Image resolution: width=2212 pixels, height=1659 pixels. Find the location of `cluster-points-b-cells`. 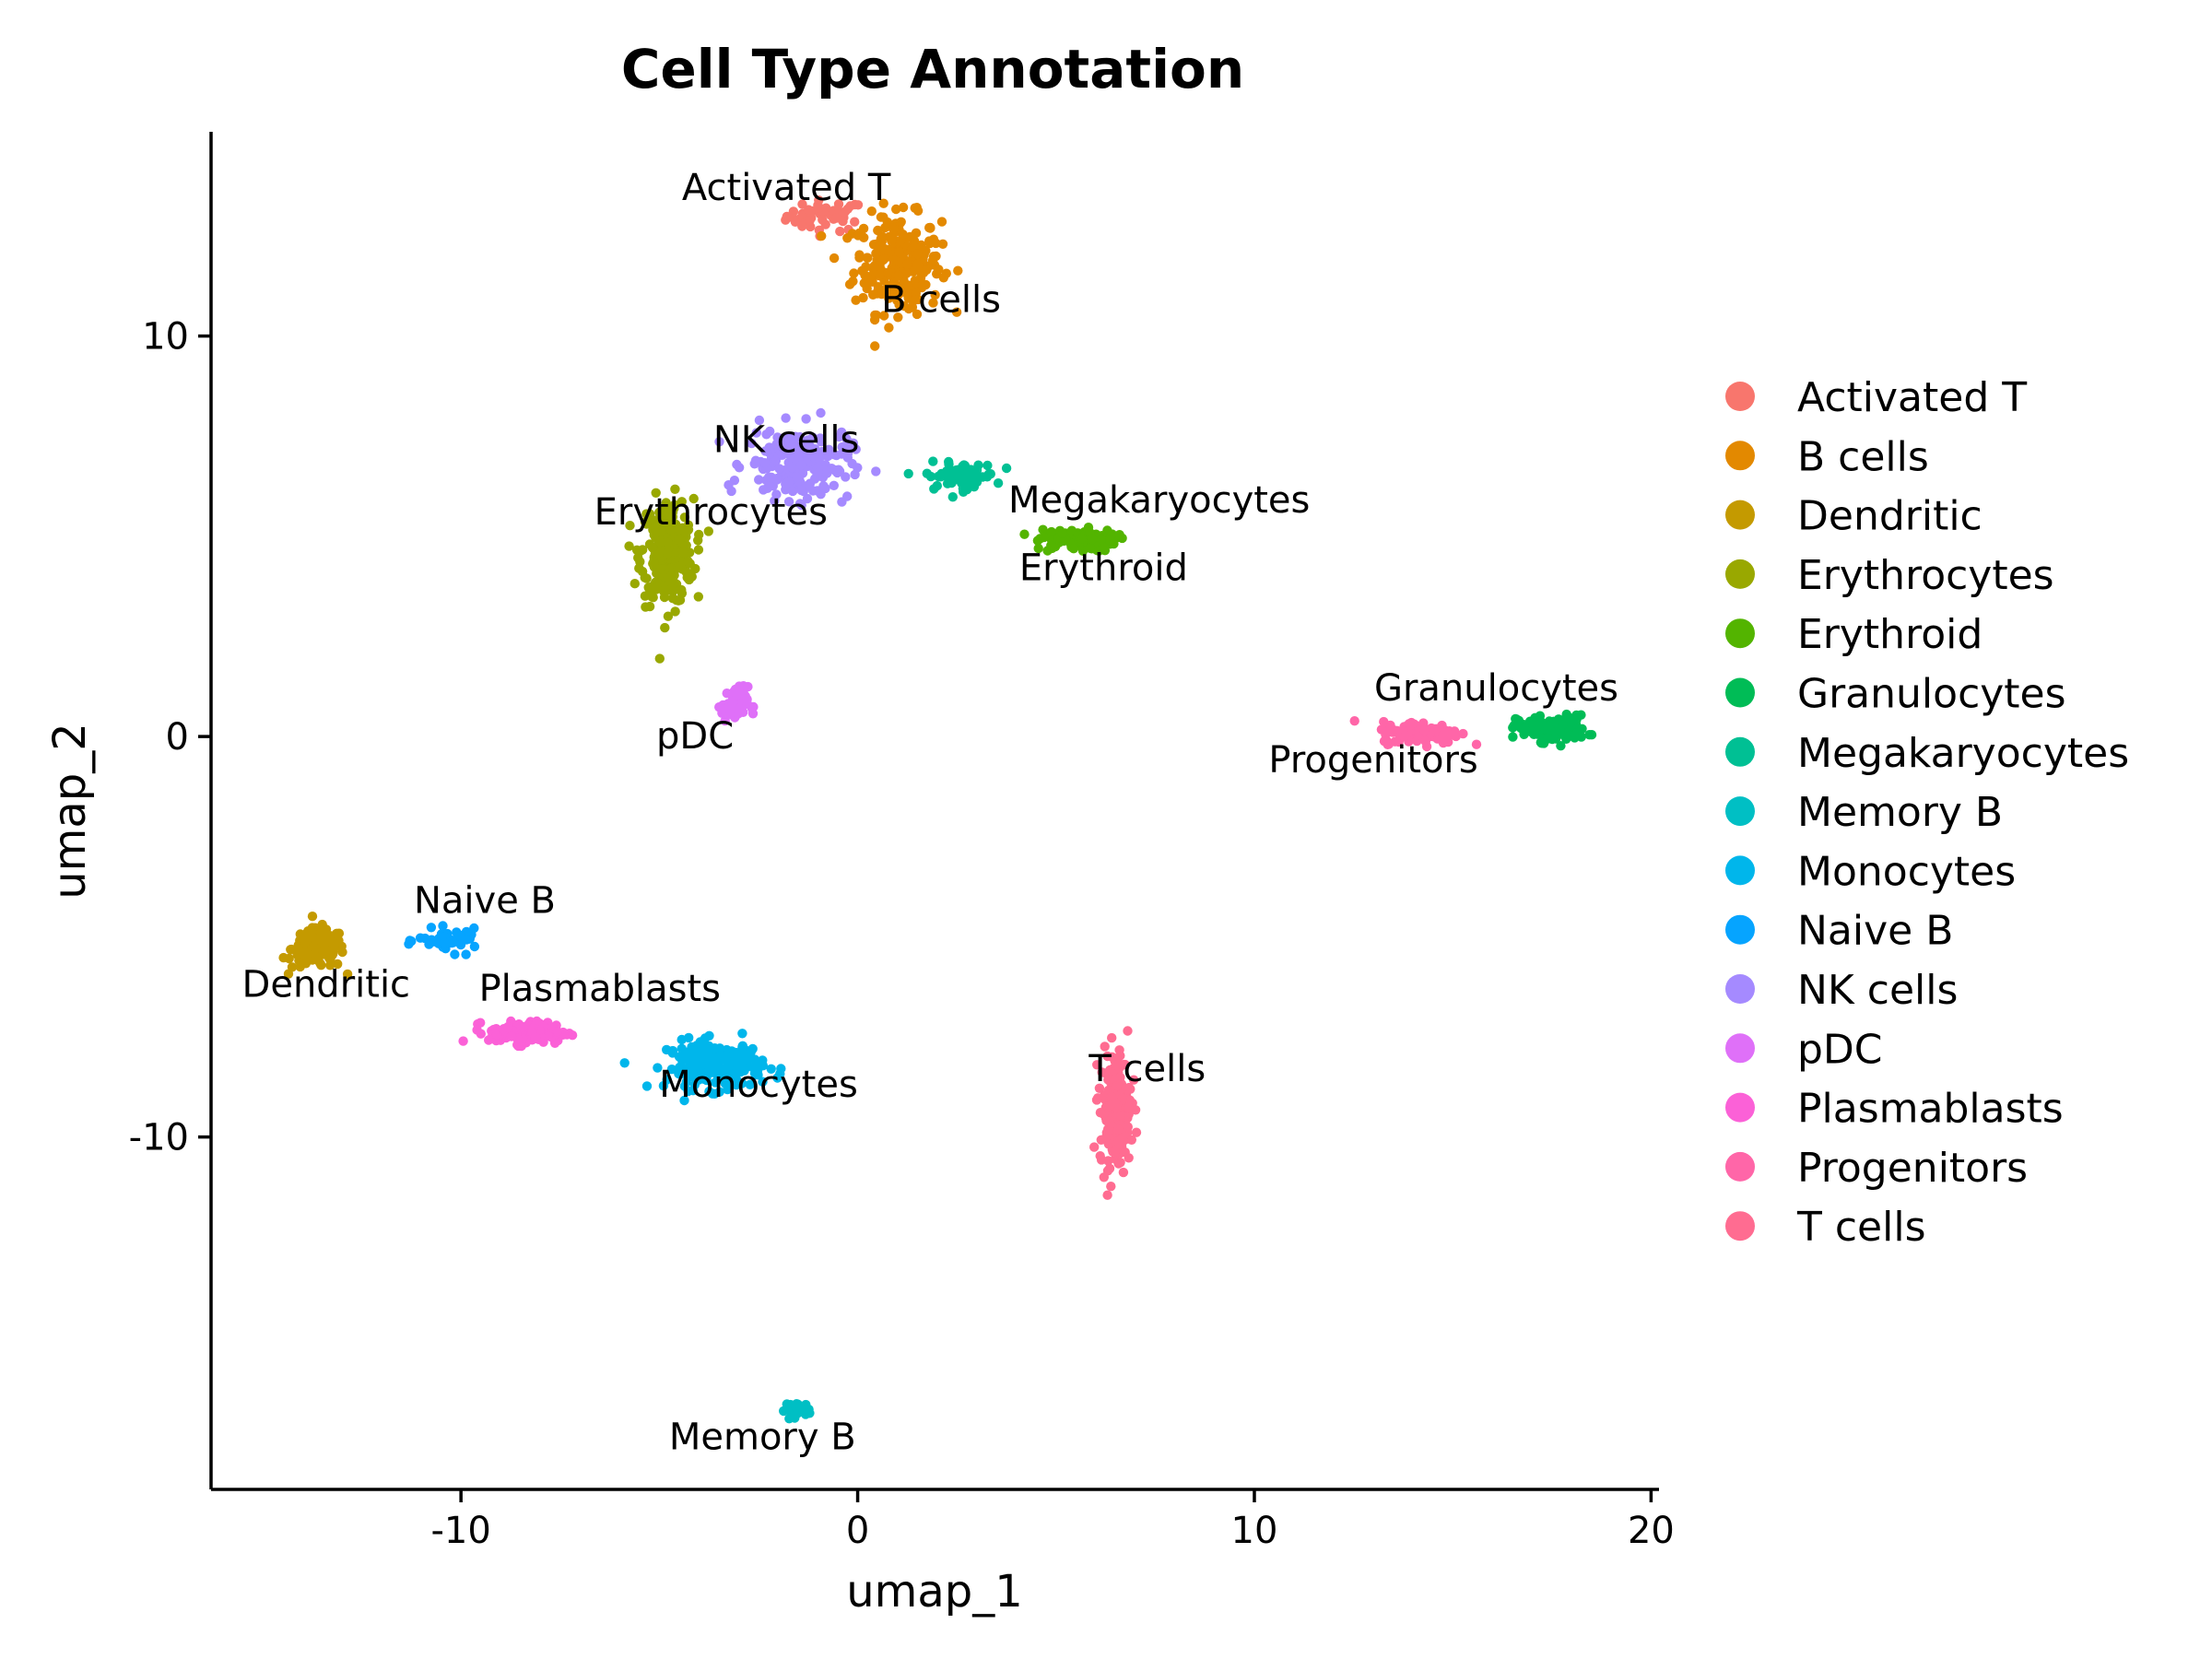

cluster-points-b-cells is located at coordinates (890, 274).